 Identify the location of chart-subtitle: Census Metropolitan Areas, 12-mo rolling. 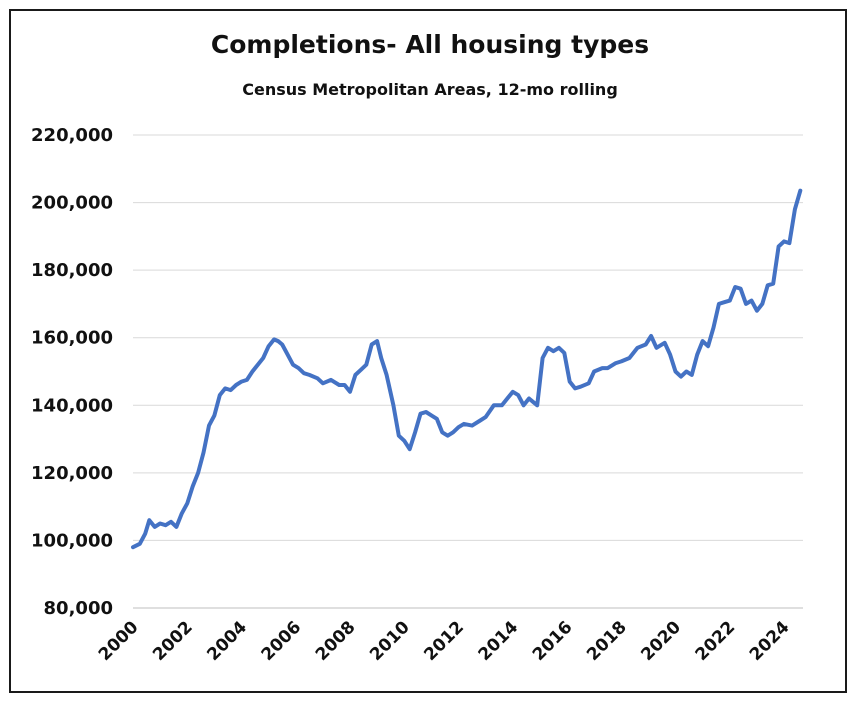
(430, 89).